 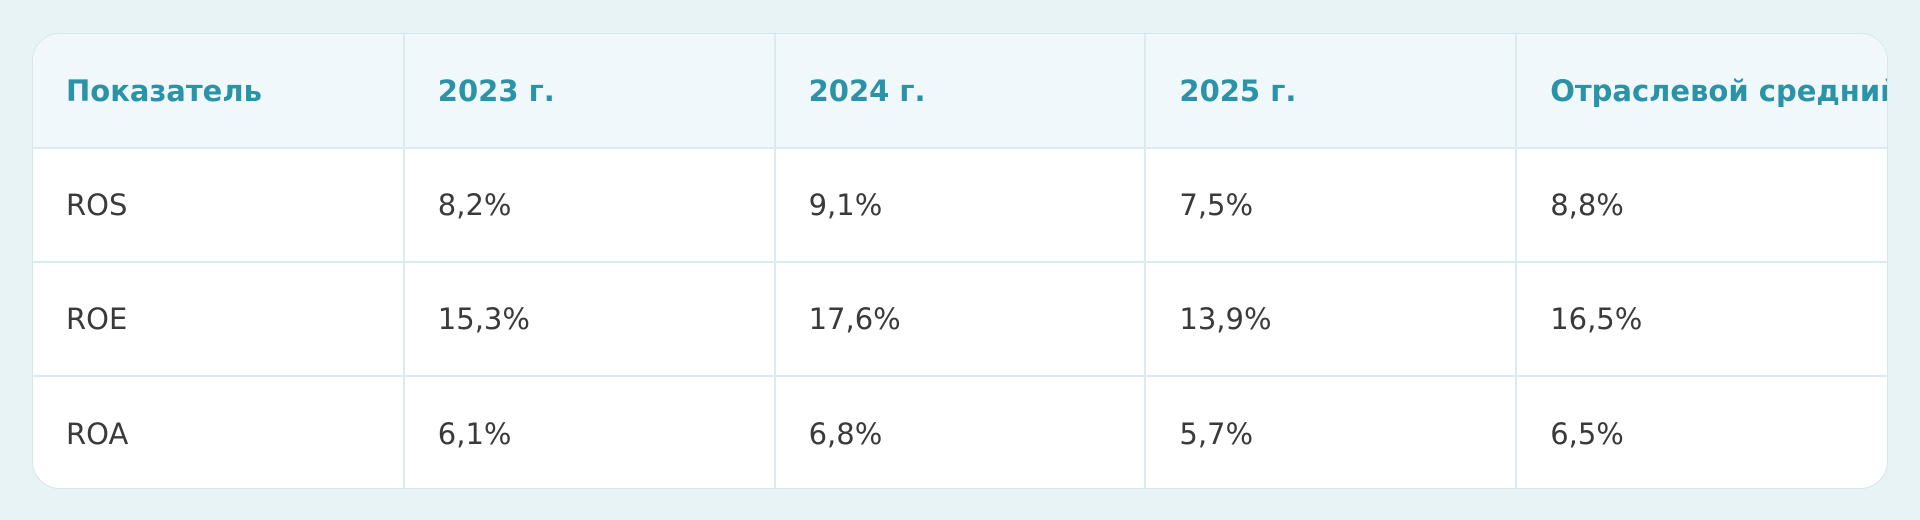 I want to click on metric-name: ROA, so click(x=219, y=432).